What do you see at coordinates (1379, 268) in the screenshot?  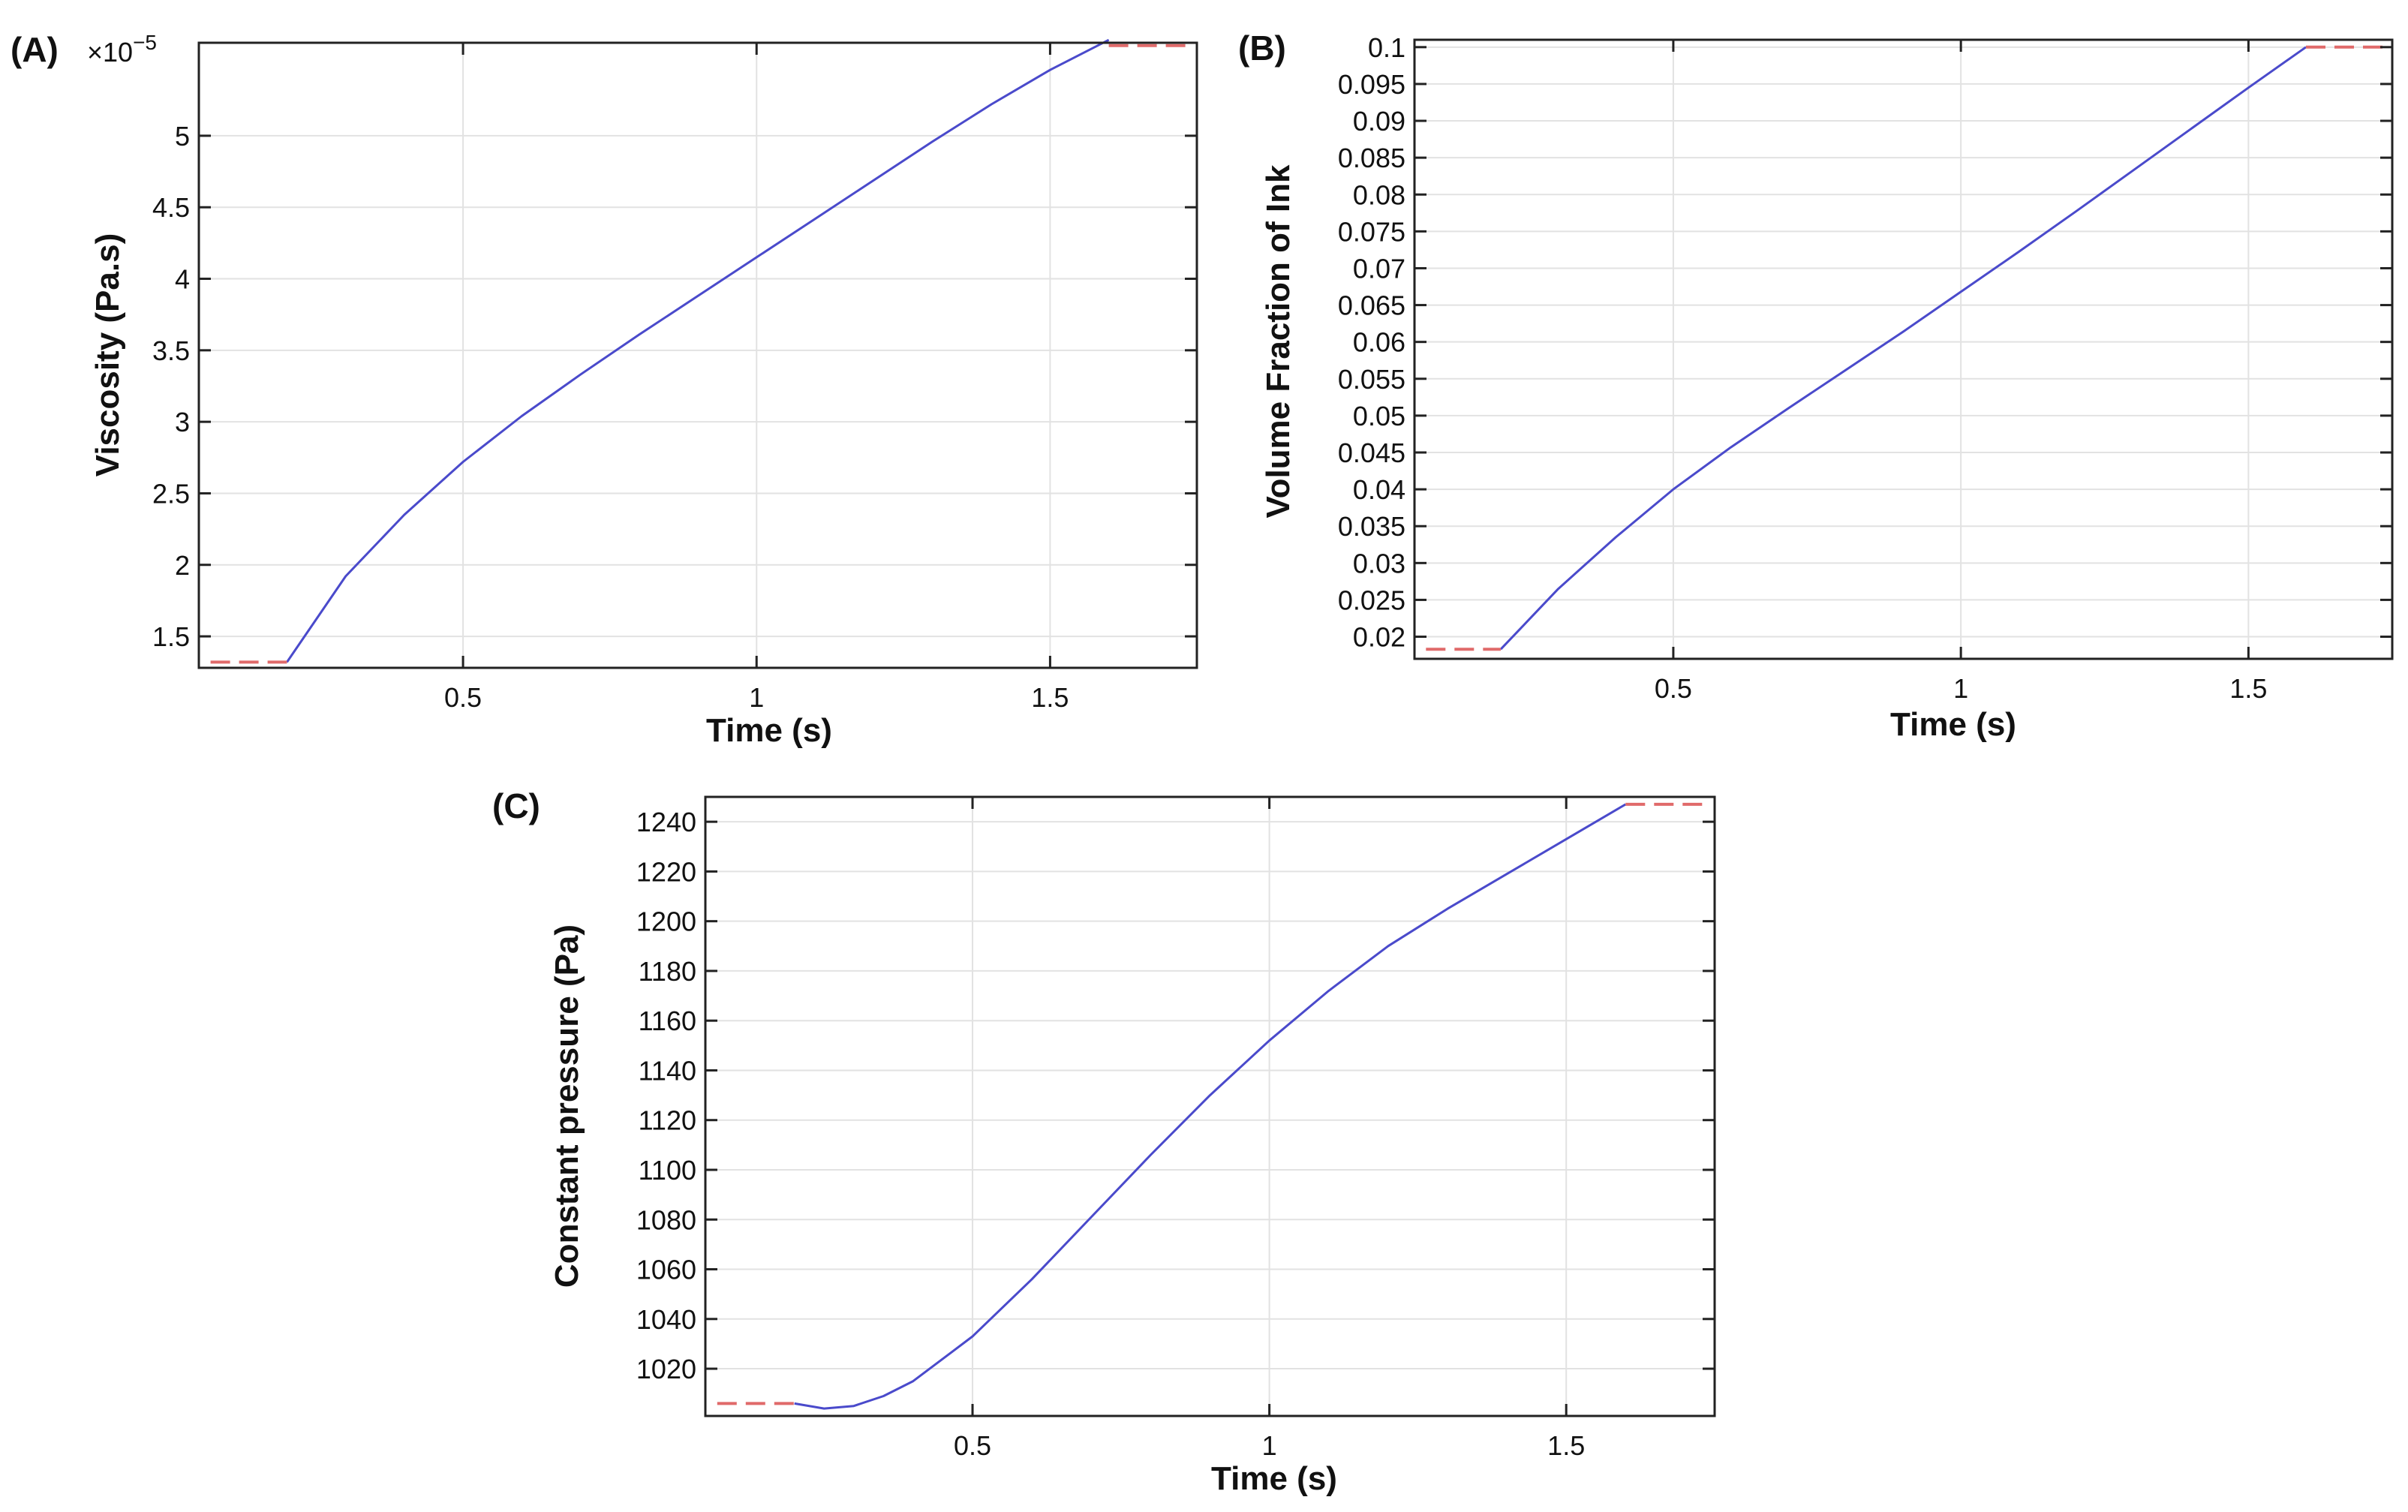 I see `panel-b-y-tick-label: 0.07` at bounding box center [1379, 268].